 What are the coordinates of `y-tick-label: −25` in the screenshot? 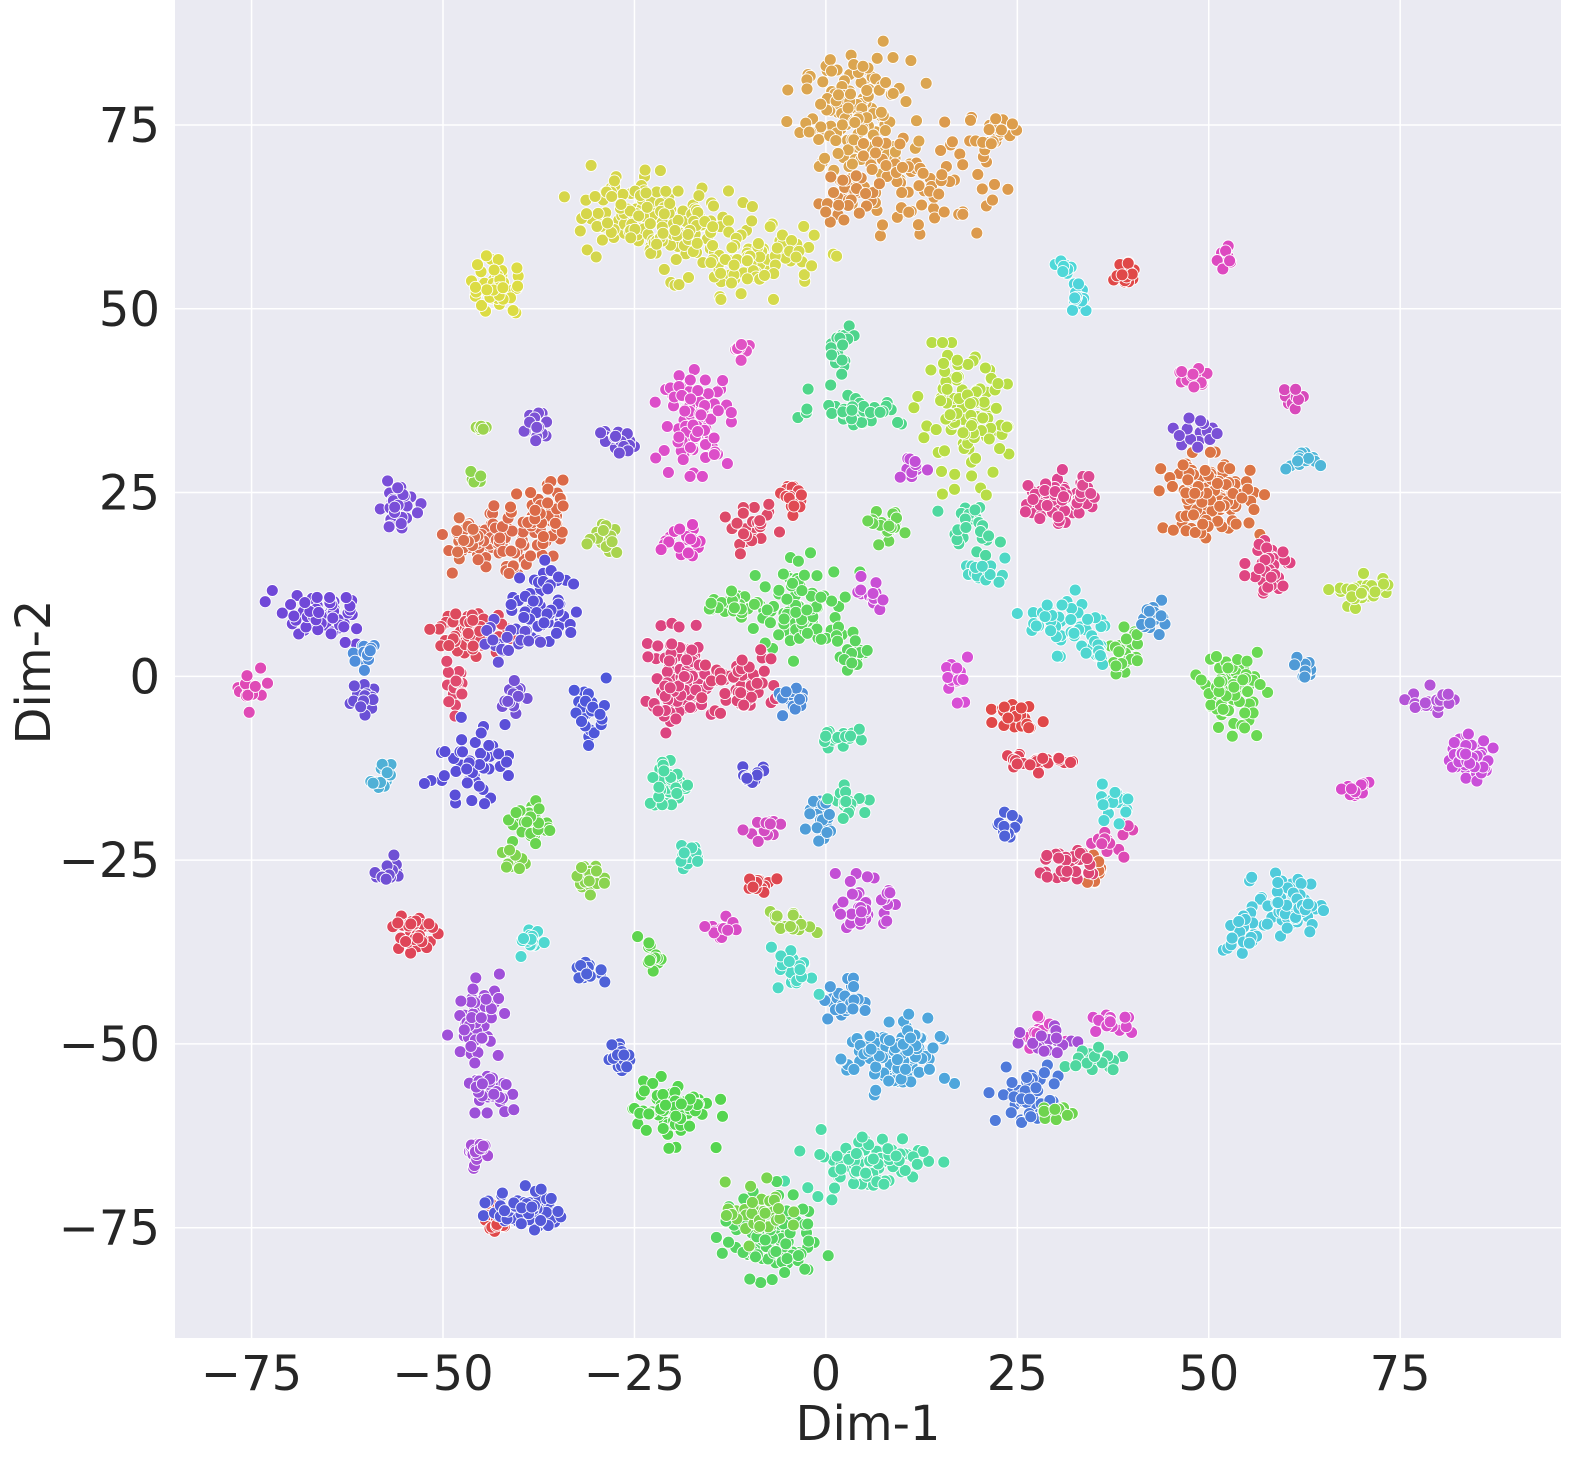 It's located at (109, 861).